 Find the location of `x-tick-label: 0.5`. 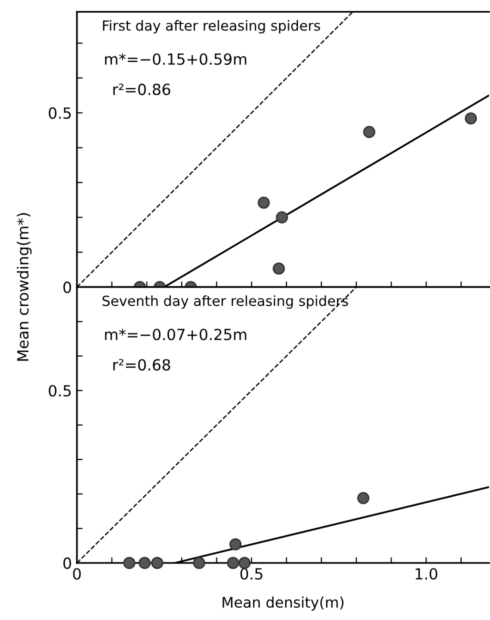

x-tick-label: 0.5 is located at coordinates (251, 574).